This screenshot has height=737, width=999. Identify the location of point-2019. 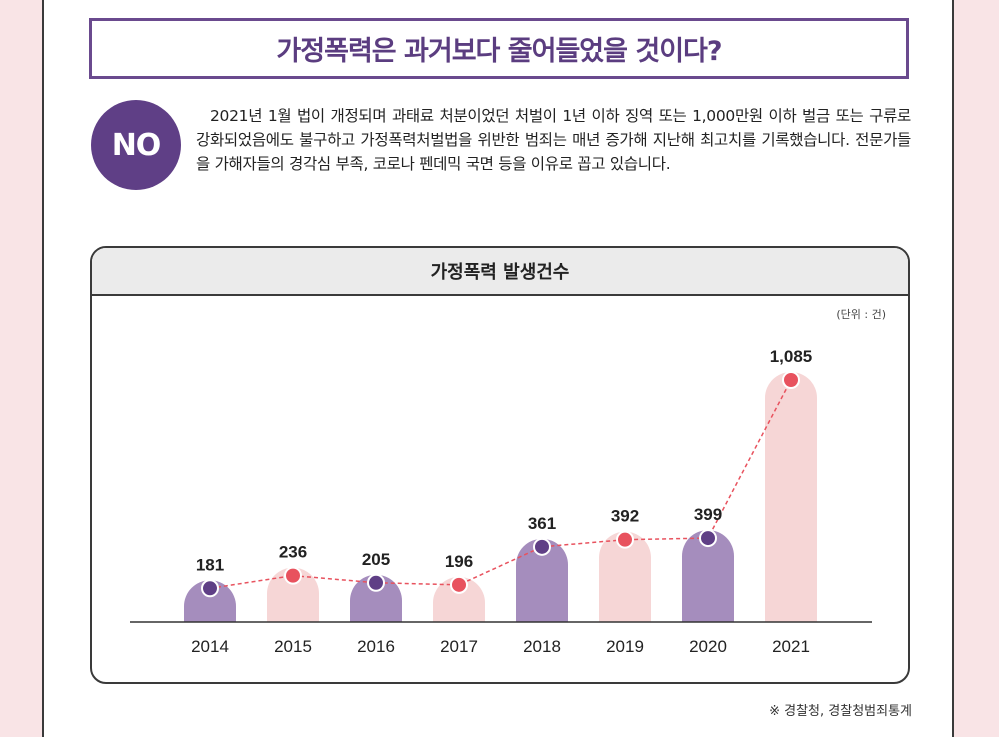
(625, 539).